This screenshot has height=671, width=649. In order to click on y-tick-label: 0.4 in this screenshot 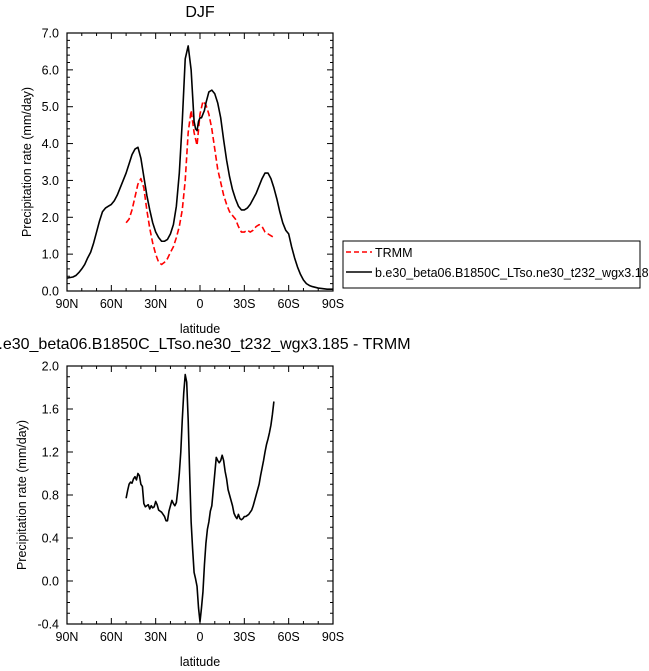, I will do `click(50, 539)`.